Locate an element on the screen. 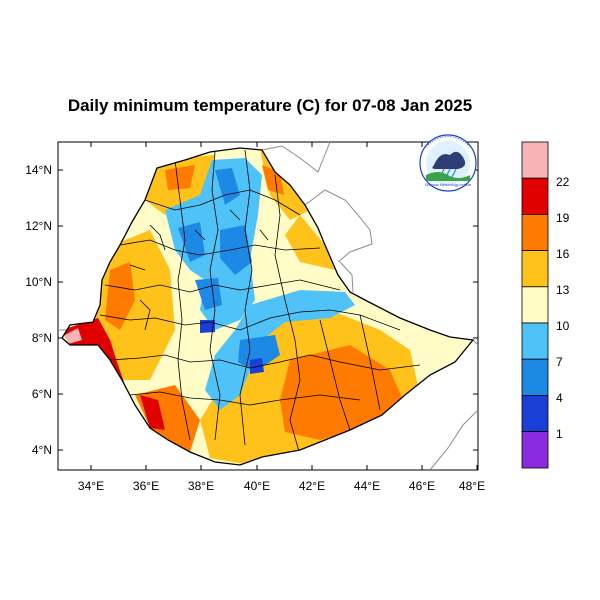 This screenshot has width=600, height=600. colorbar-label: 22 is located at coordinates (563, 182).